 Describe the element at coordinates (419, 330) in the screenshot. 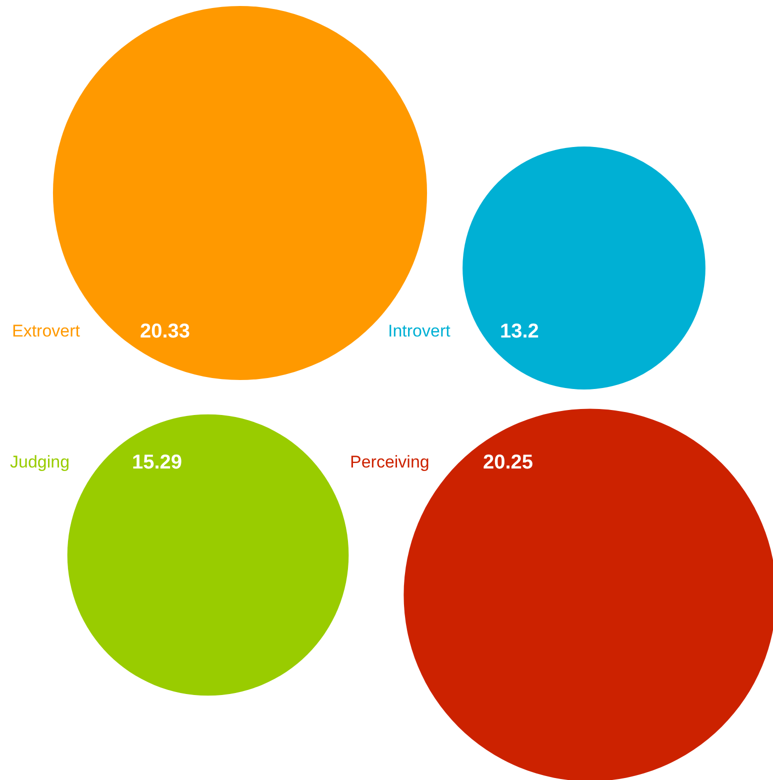

I see `category-label: Introvert` at that location.